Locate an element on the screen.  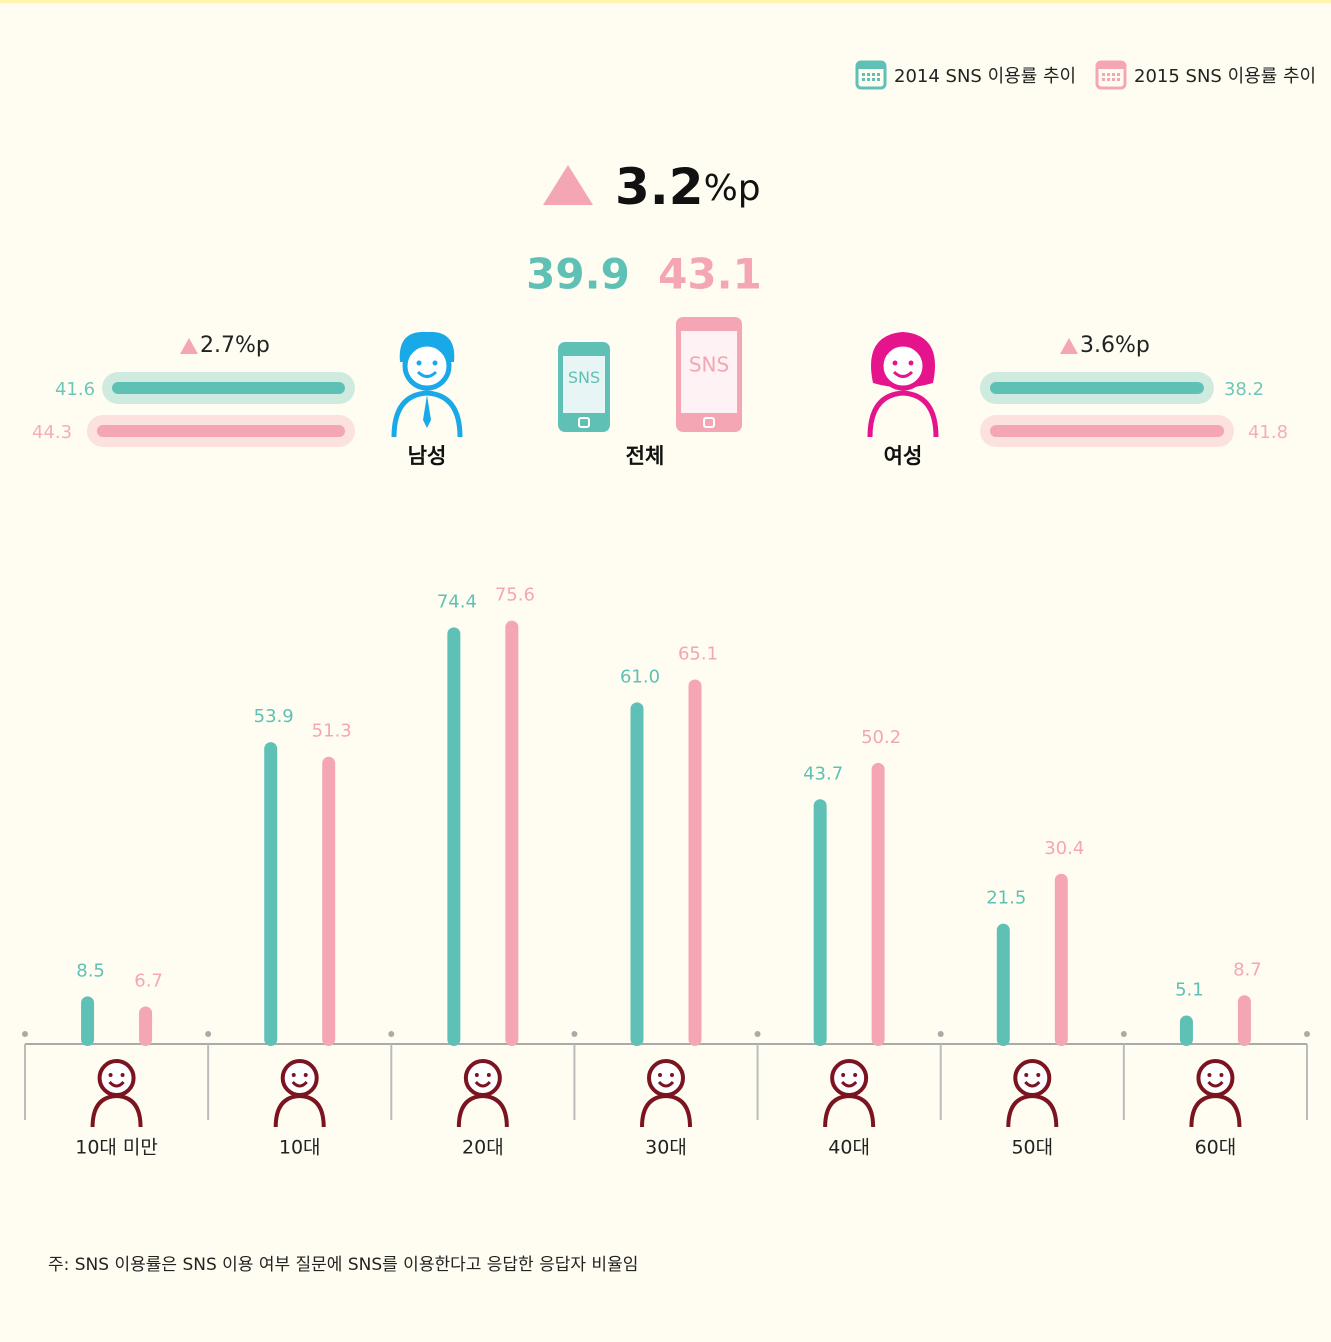
value-label: 43.7 is located at coordinates (823, 773).